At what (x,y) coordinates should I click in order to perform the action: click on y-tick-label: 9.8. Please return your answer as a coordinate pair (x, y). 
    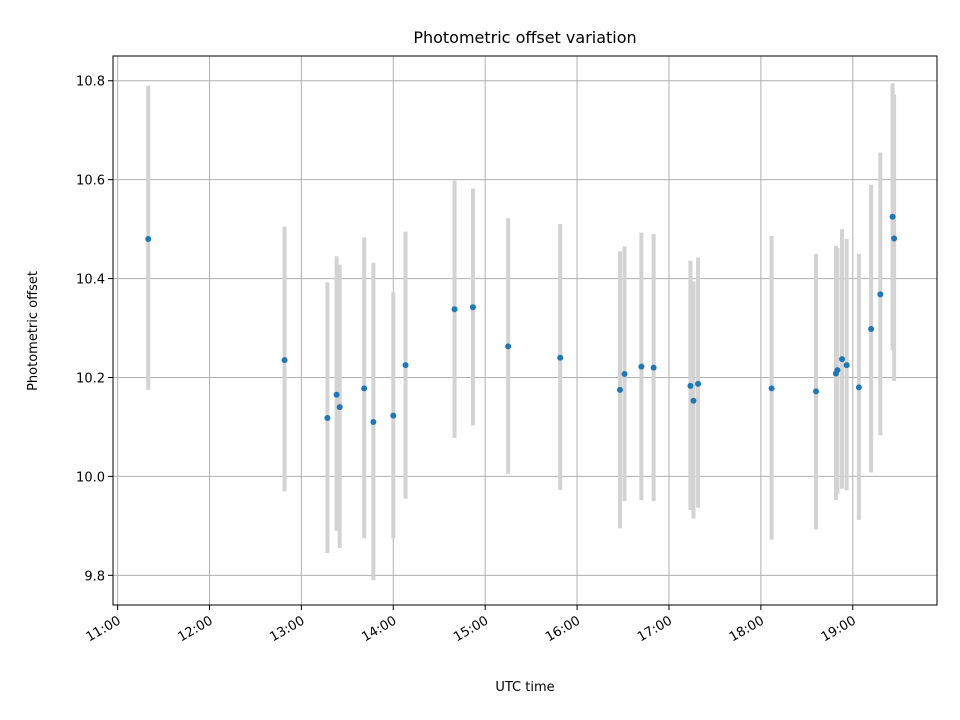
    Looking at the image, I should click on (94, 576).